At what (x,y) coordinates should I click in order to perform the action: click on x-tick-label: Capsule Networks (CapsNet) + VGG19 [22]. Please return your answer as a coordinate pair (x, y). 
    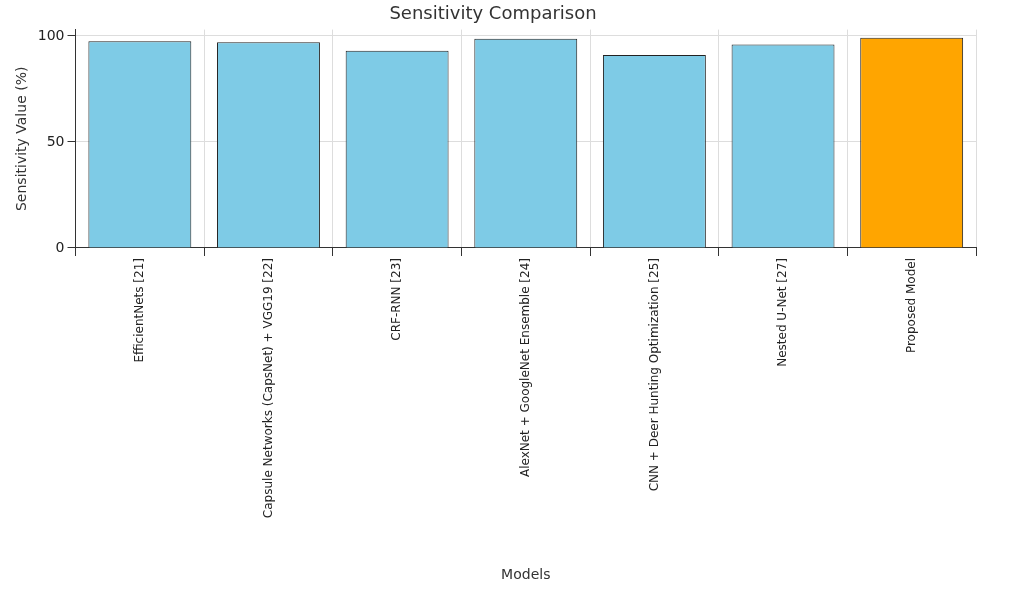
    Looking at the image, I should click on (267, 388).